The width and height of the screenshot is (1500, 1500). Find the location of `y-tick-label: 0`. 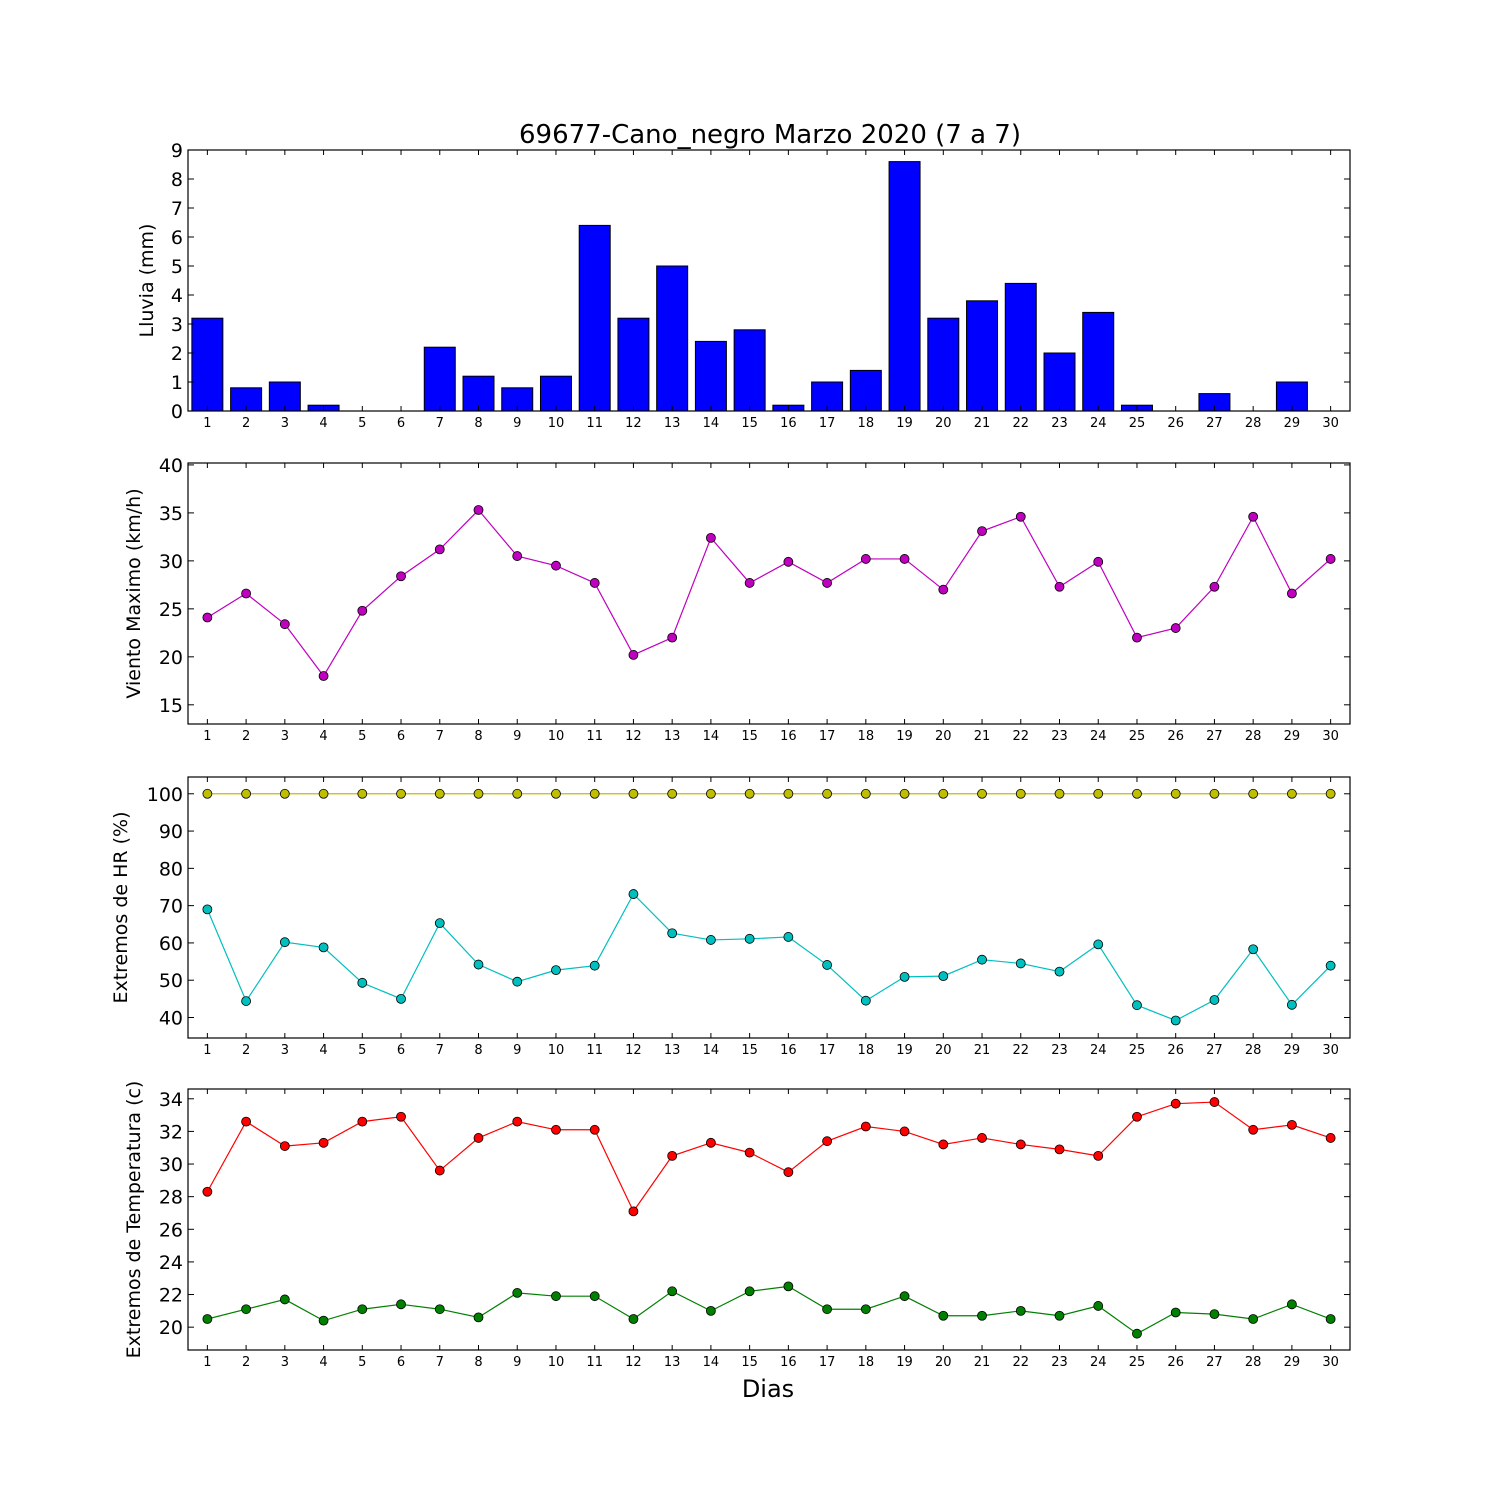

y-tick-label: 0 is located at coordinates (177, 412).